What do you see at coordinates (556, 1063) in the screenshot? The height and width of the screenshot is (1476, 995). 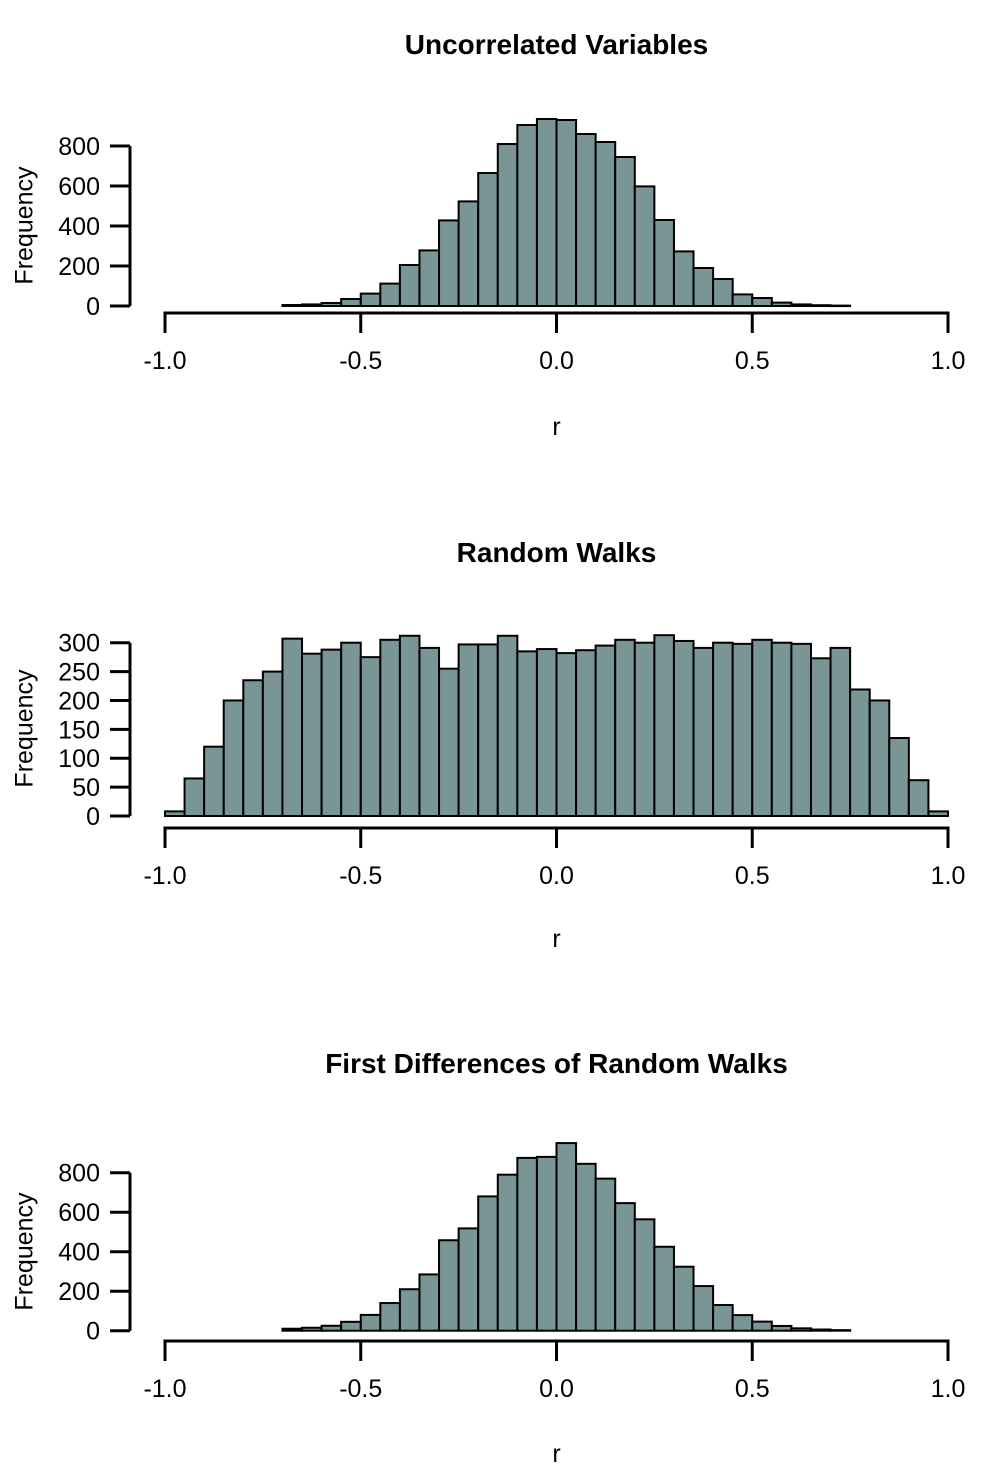 I see `chart-title-first-differences: First Differences of Random Walks` at bounding box center [556, 1063].